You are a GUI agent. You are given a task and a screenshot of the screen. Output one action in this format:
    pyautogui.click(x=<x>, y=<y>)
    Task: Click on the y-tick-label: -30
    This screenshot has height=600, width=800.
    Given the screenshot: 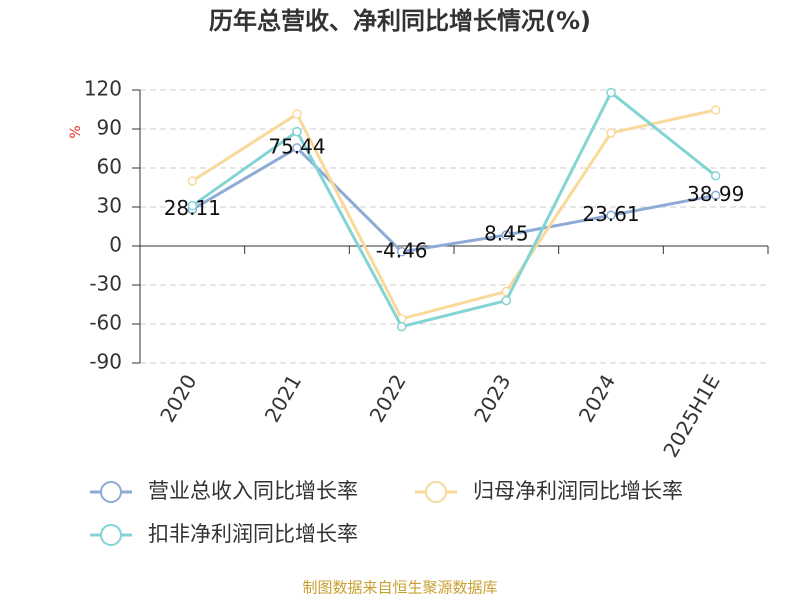 What is the action you would take?
    pyautogui.click(x=105, y=284)
    